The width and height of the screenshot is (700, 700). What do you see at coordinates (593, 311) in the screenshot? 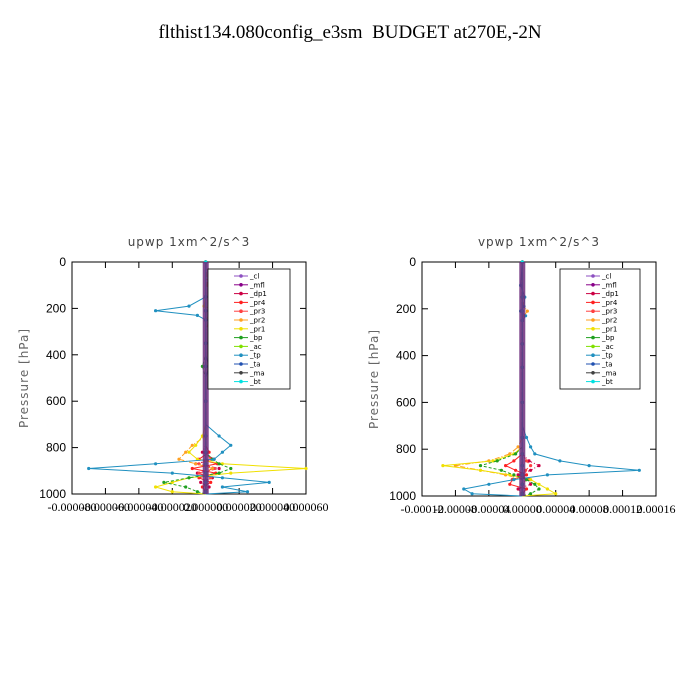
I see `legend-marker-pr3` at bounding box center [593, 311].